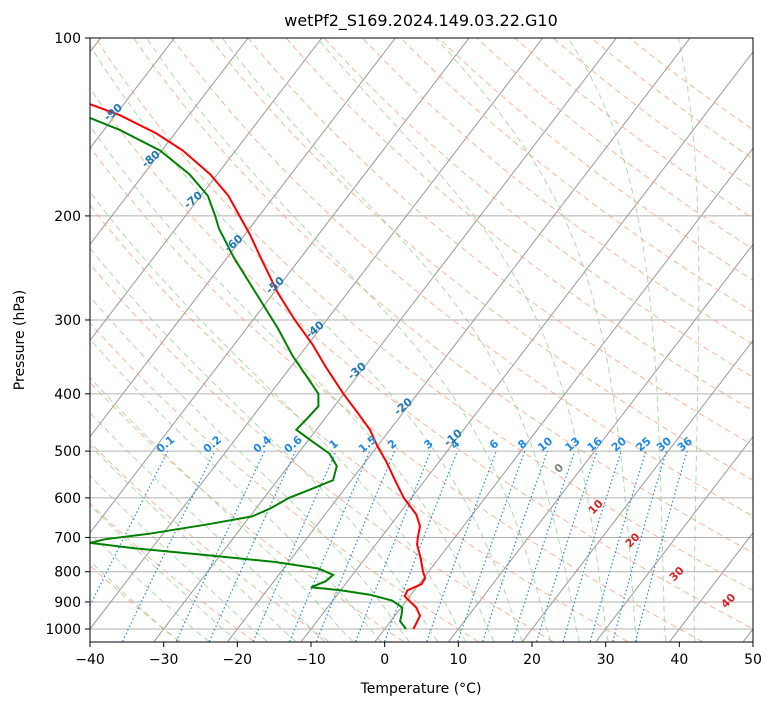 Image resolution: width=775 pixels, height=708 pixels. I want to click on x-tick-label: −10, so click(311, 660).